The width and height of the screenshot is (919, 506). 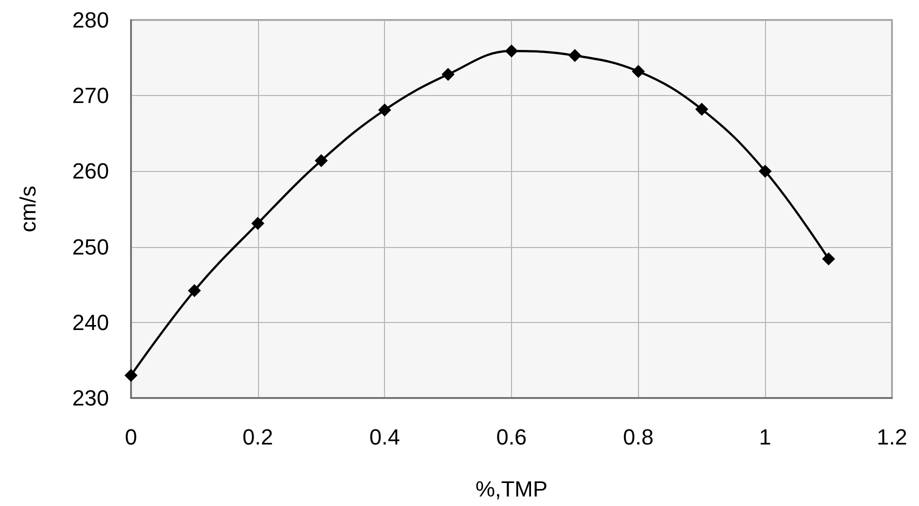 What do you see at coordinates (90, 247) in the screenshot?
I see `y-tick-label: 250` at bounding box center [90, 247].